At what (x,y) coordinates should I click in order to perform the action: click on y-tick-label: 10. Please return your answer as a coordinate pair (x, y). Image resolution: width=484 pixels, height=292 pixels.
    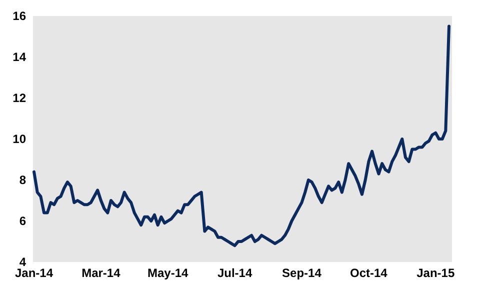
    Looking at the image, I should click on (19, 139).